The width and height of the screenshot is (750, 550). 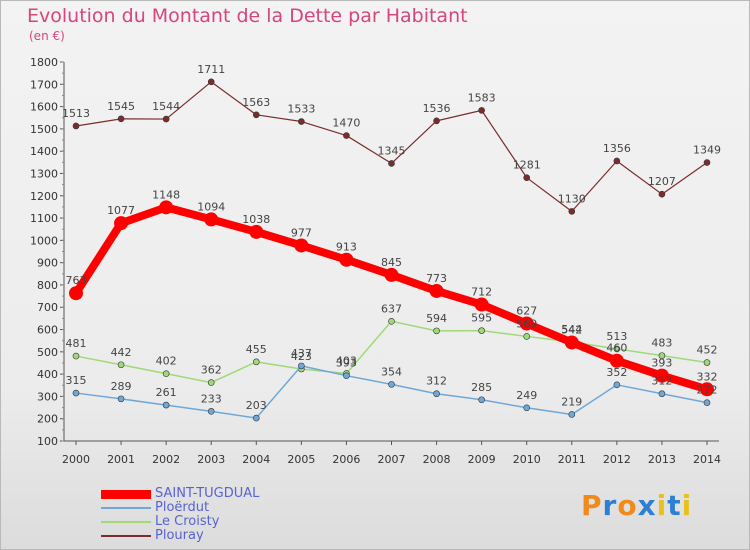 I want to click on data-point-le-croisty-2009, so click(x=481, y=330).